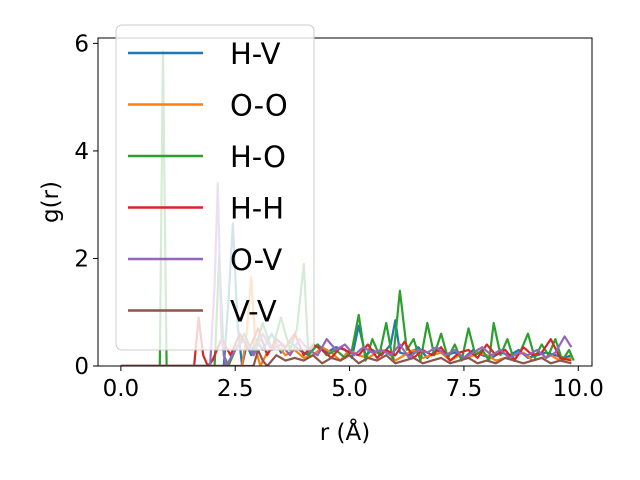 This screenshot has height=480, width=640. I want to click on y-axis-label: g(r), so click(51, 202).